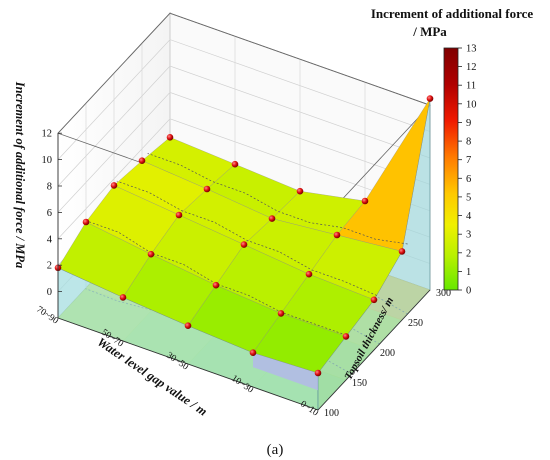 The width and height of the screenshot is (550, 460). What do you see at coordinates (468, 272) in the screenshot?
I see `colorbar-tick-label: 1` at bounding box center [468, 272].